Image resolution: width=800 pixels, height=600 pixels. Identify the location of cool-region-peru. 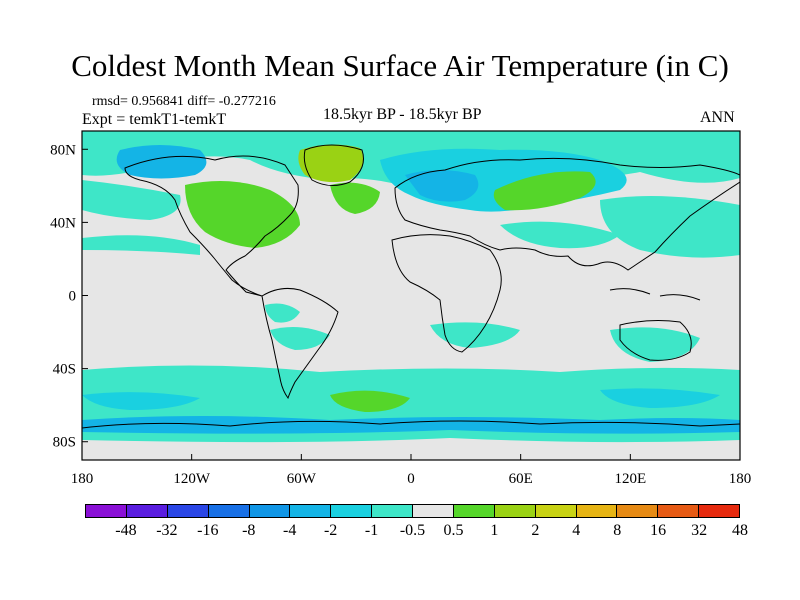
(282, 313).